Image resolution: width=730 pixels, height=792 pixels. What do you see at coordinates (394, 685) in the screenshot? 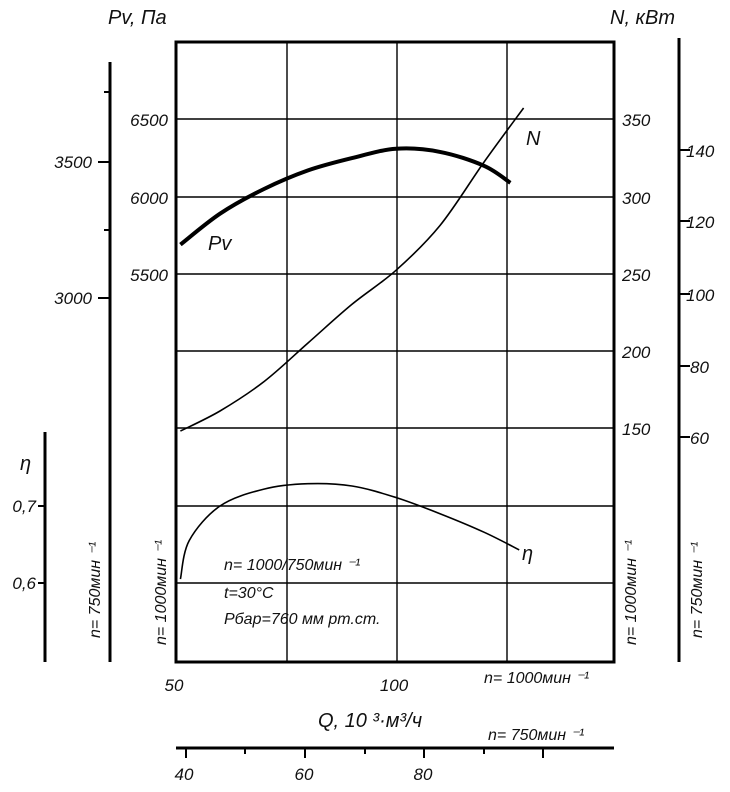
I see `q-1000-tick-label: 100` at bounding box center [394, 685].